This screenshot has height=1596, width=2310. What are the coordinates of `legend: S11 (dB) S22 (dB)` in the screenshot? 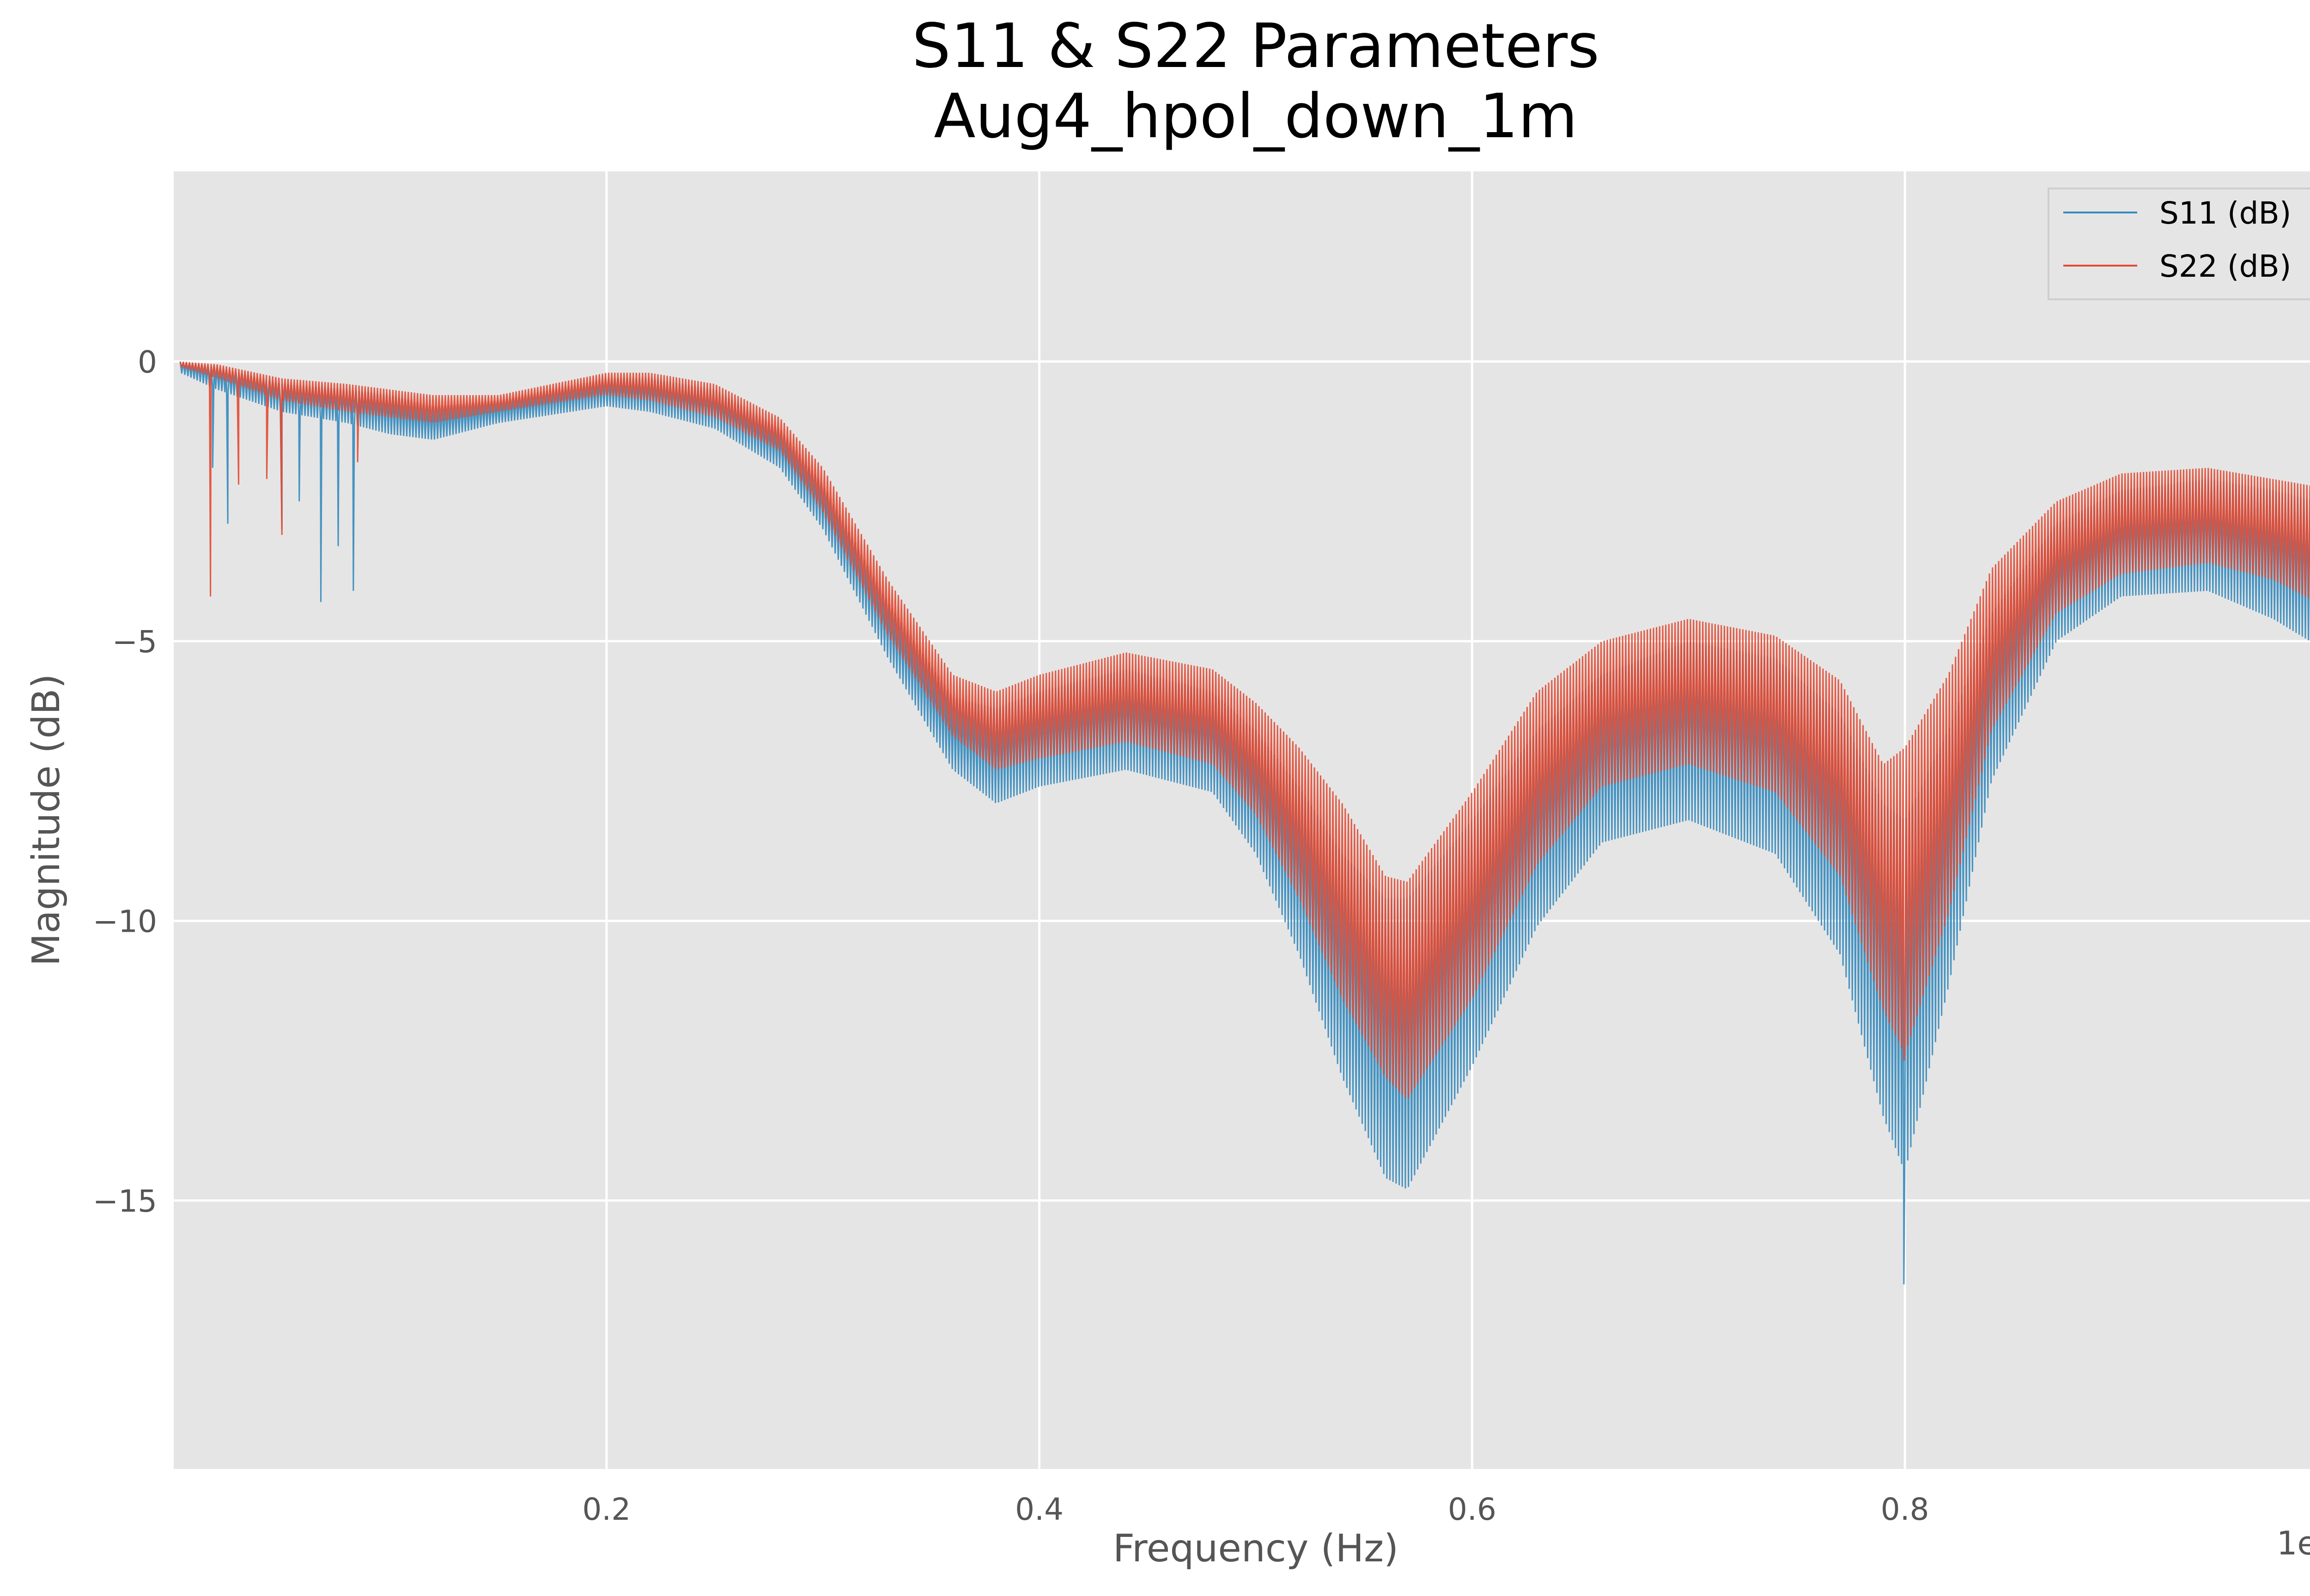 It's located at (2179, 244).